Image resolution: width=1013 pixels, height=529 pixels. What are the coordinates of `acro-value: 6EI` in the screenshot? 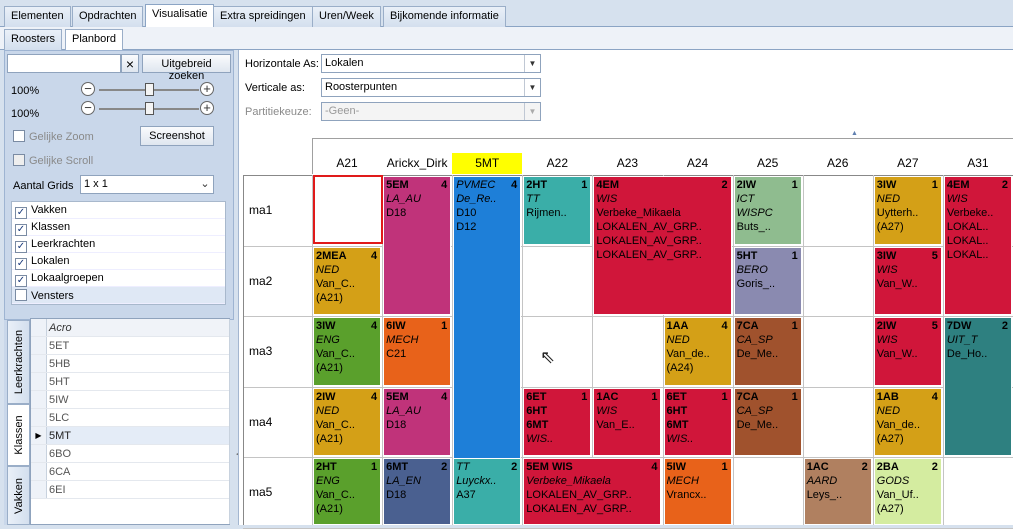 It's located at (57, 490).